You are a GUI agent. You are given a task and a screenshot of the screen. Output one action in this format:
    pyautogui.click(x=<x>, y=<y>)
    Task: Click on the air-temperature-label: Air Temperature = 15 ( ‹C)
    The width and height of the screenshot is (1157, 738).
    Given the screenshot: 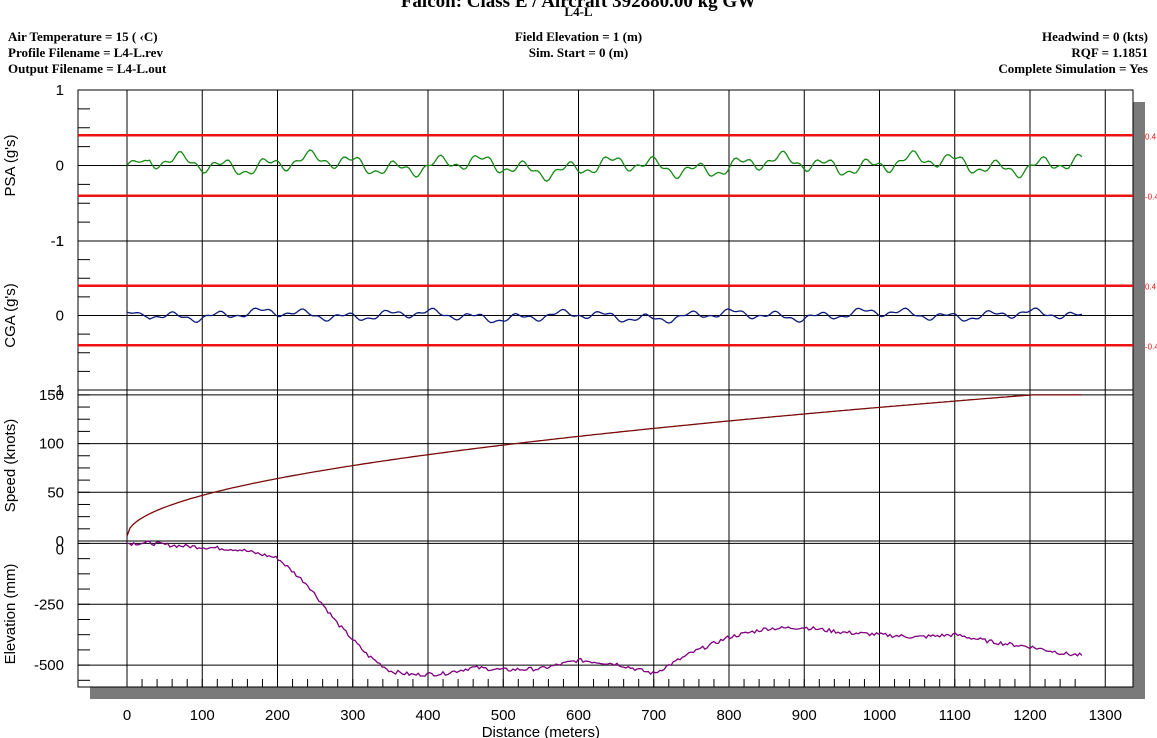 What is the action you would take?
    pyautogui.click(x=83, y=36)
    